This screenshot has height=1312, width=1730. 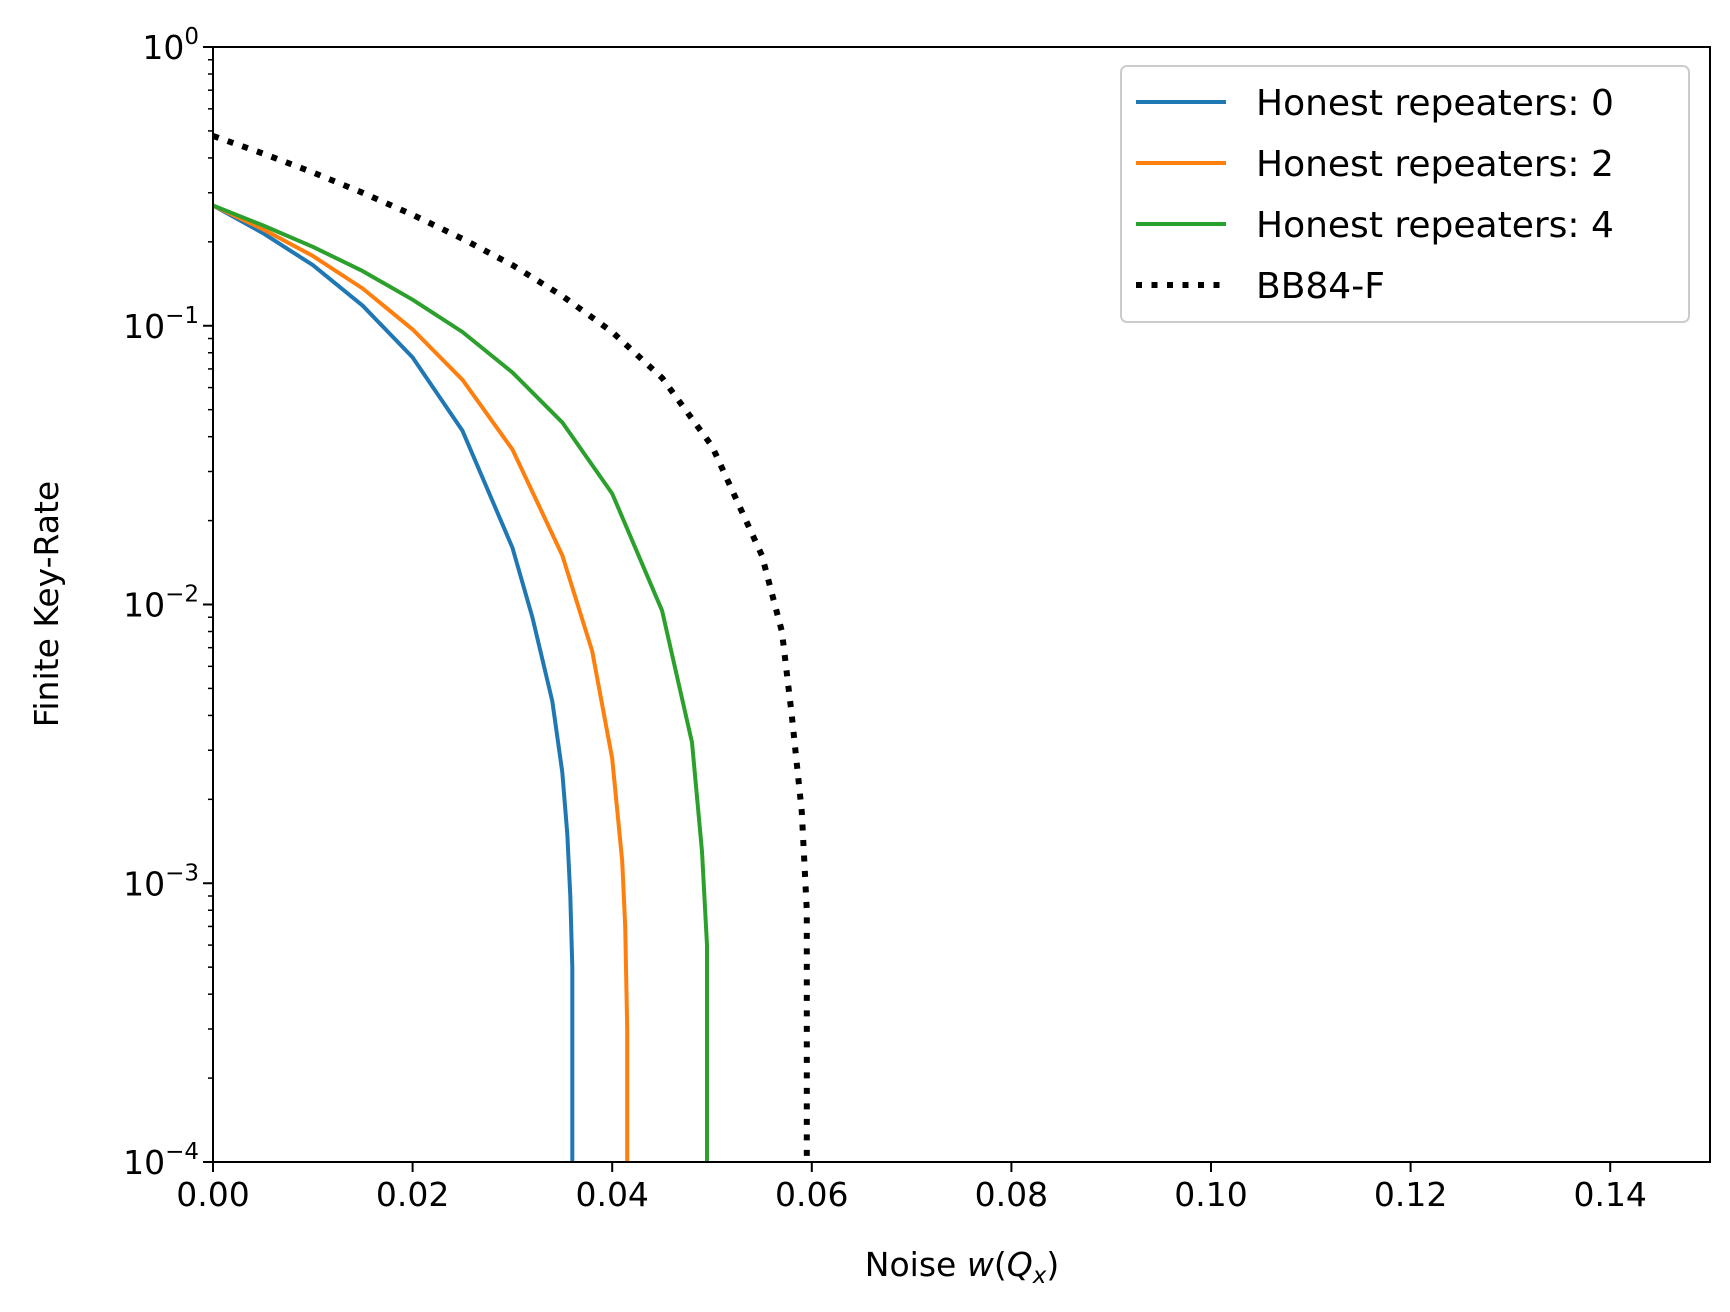 I want to click on y-tick-label: 10⁻², so click(x=161, y=603).